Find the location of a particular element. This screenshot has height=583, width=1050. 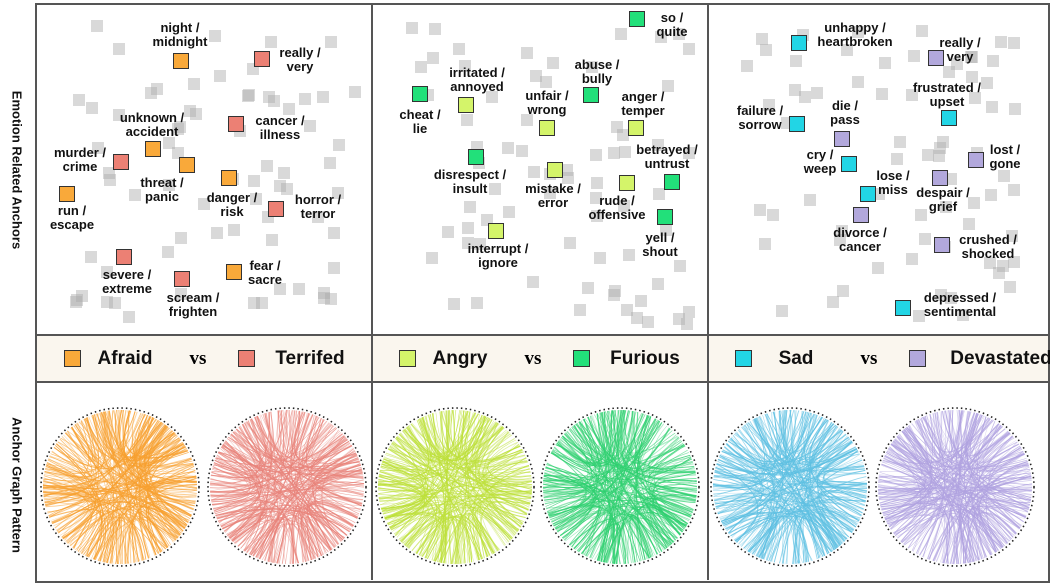

legend-swatch is located at coordinates (917, 358).